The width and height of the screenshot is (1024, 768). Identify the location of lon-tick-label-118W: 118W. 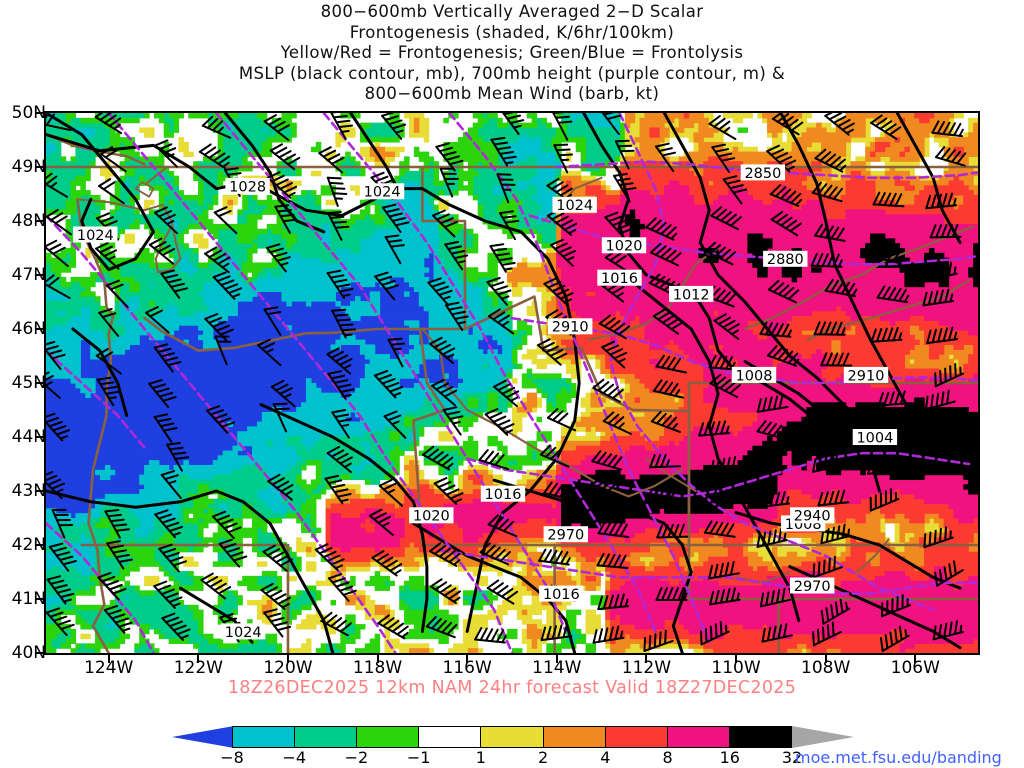
(377, 668).